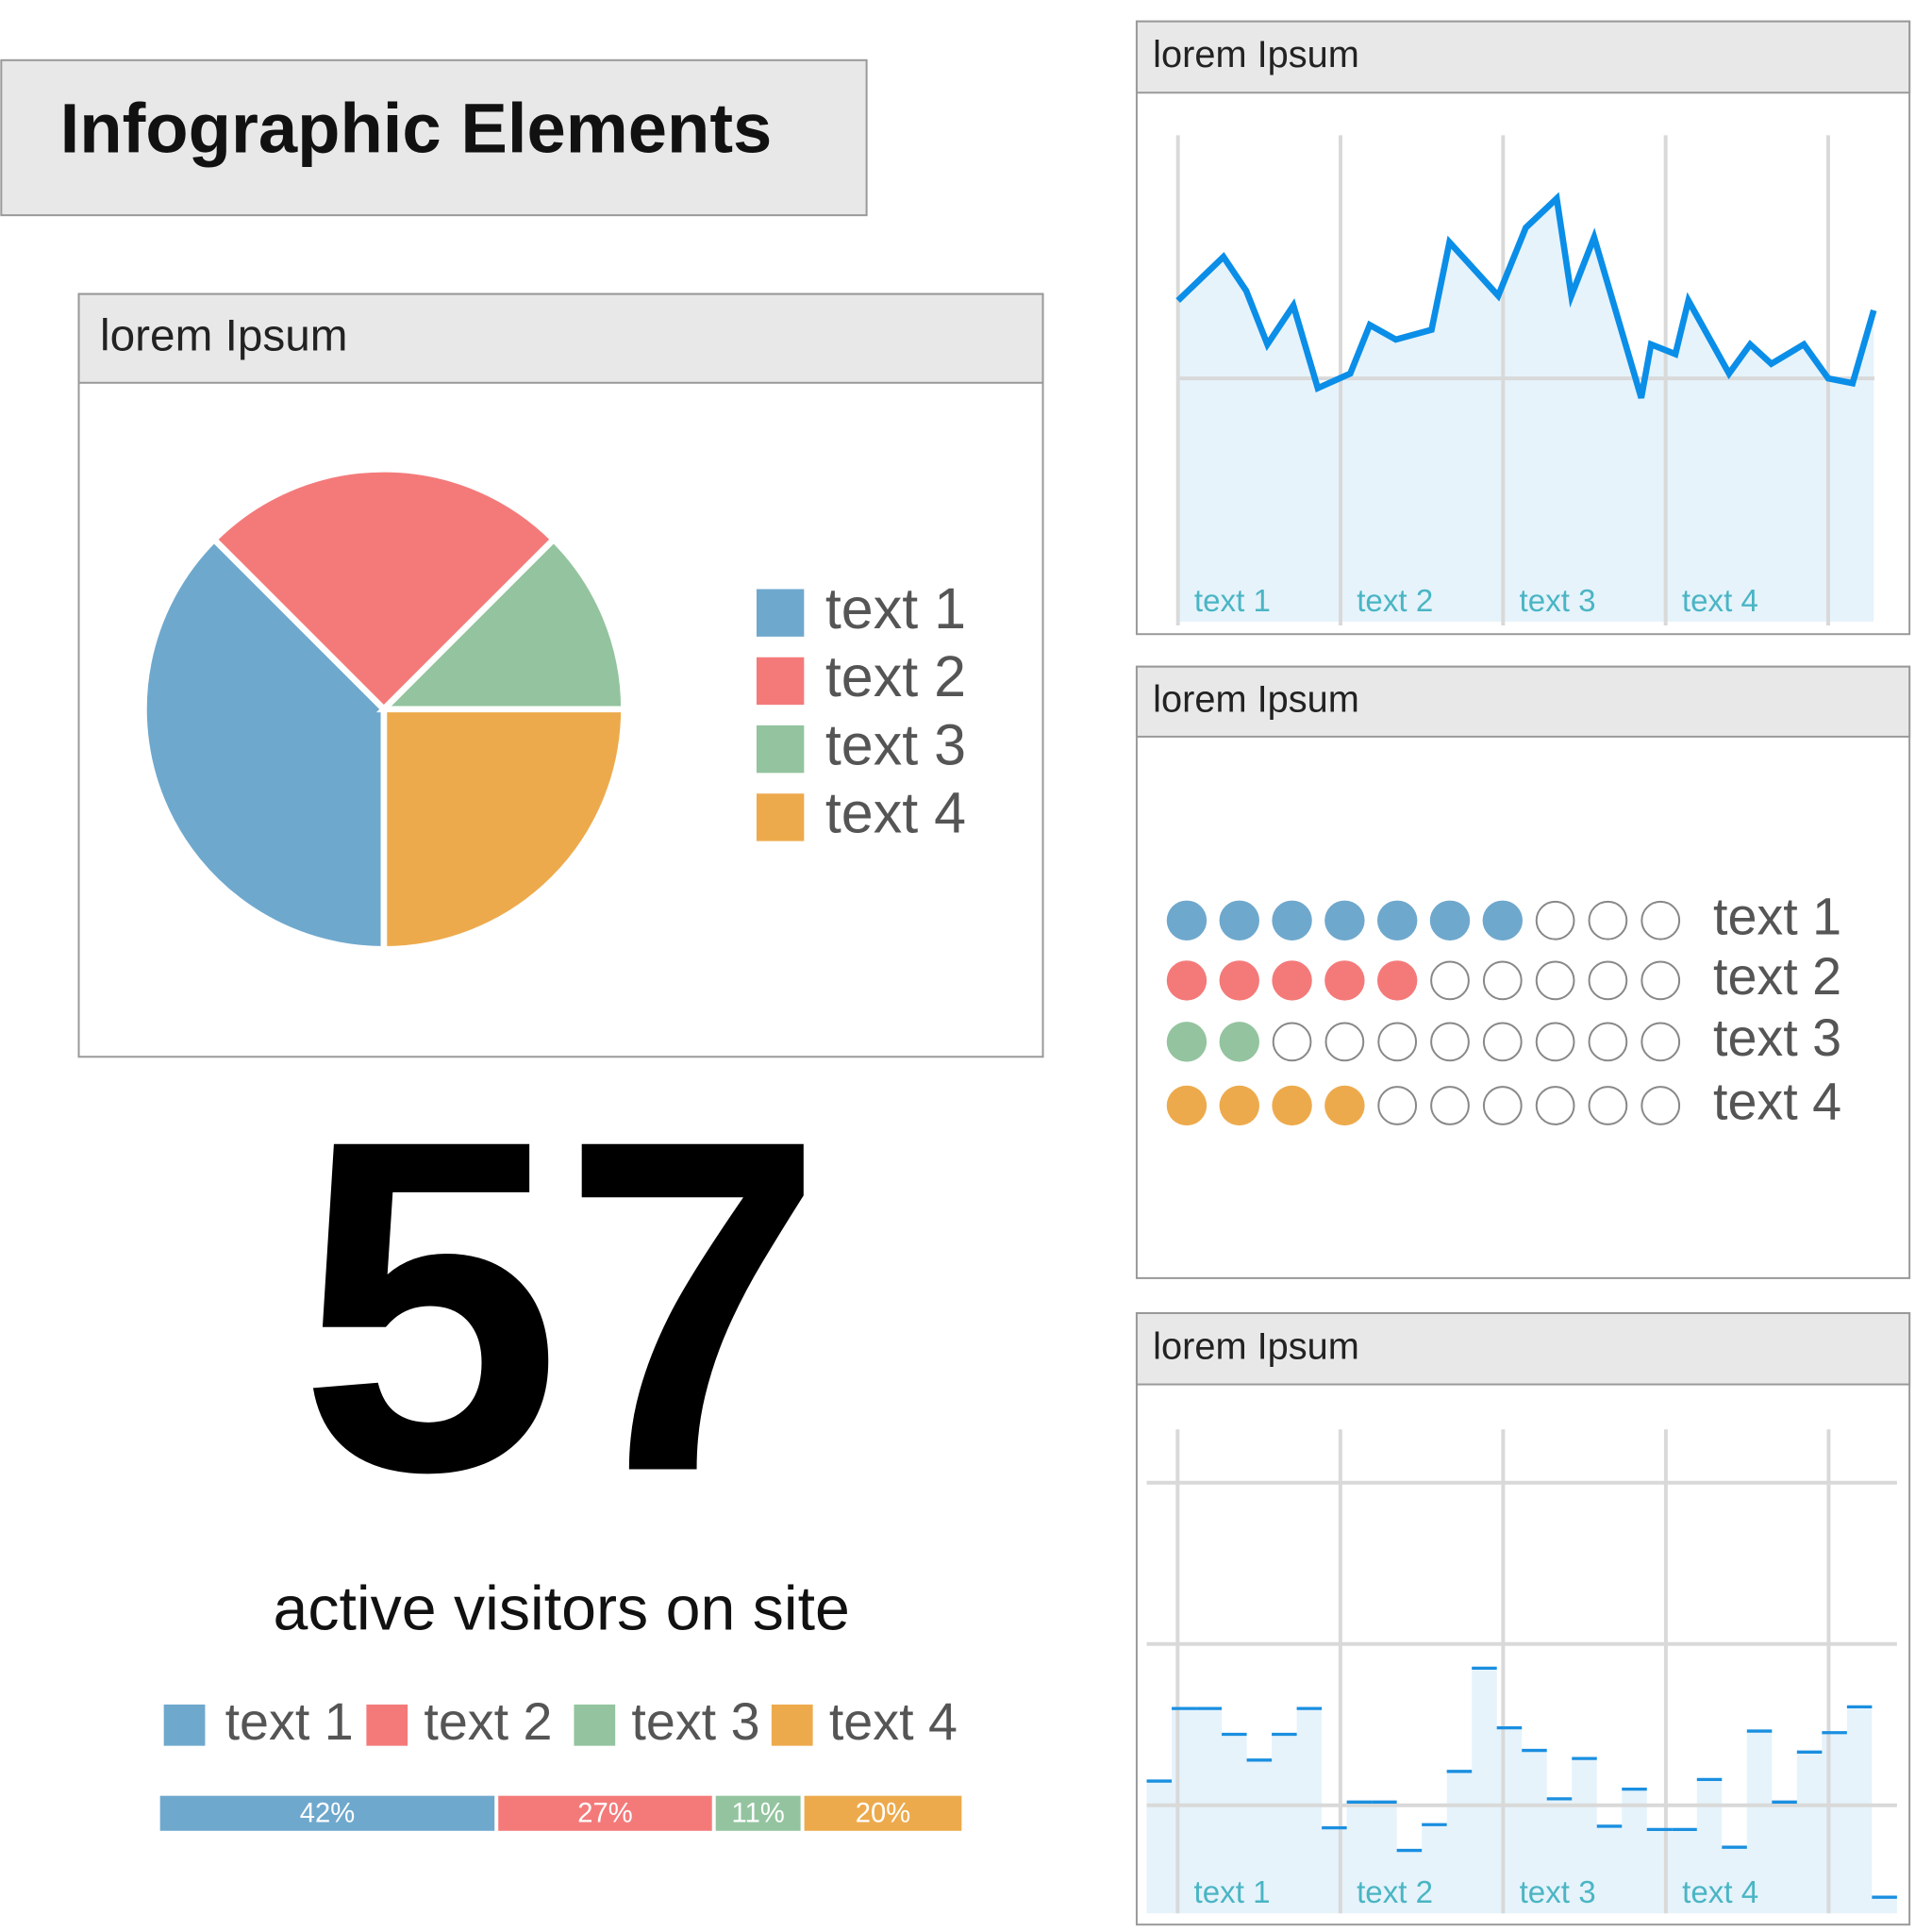  What do you see at coordinates (1777, 1037) in the screenshot?
I see `row-label: text 3` at bounding box center [1777, 1037].